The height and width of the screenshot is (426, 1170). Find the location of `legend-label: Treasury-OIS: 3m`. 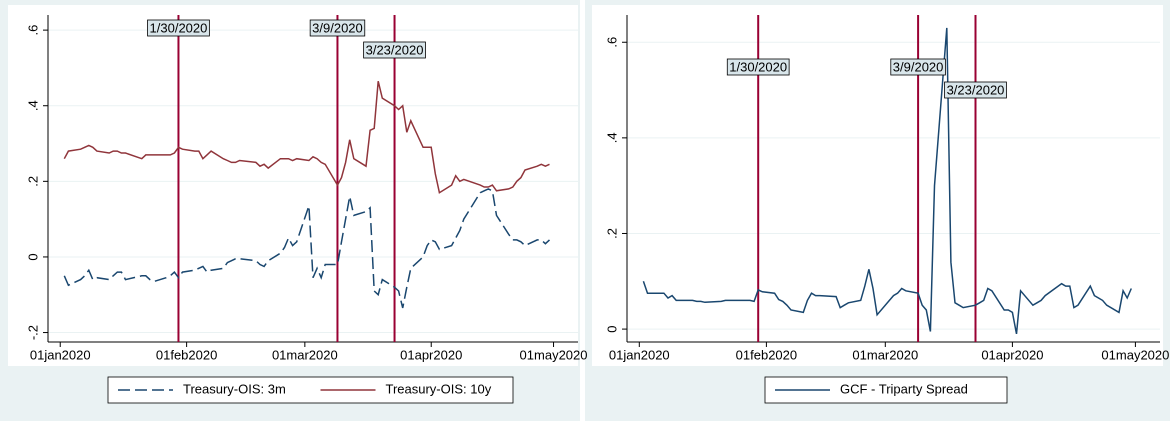

legend-label: Treasury-OIS: 3m is located at coordinates (234, 388).